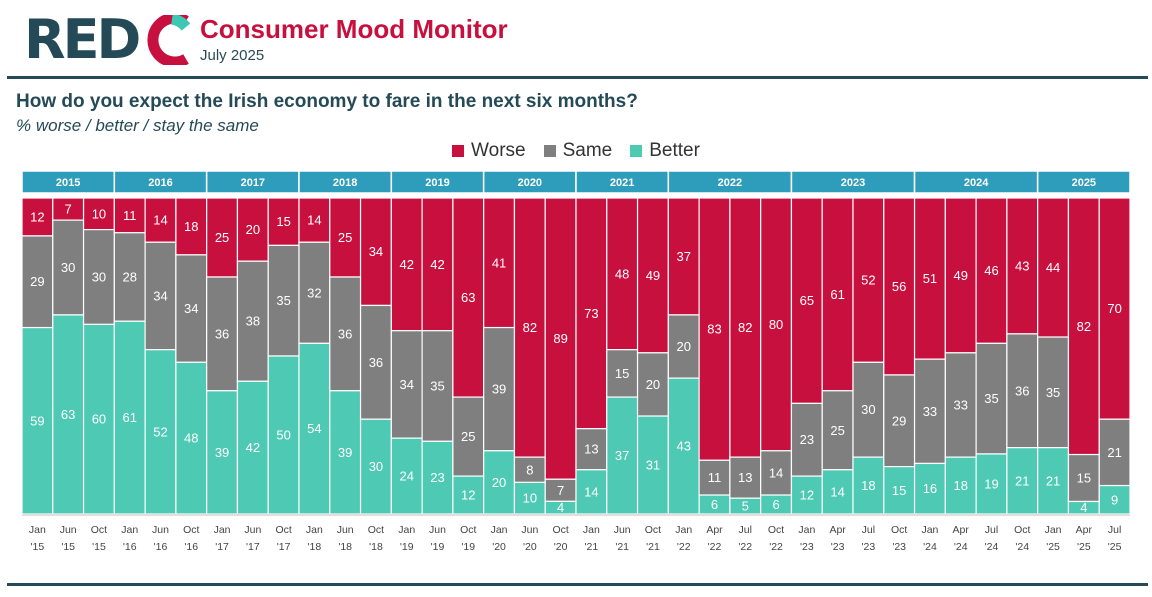 The width and height of the screenshot is (1152, 597). I want to click on x-tick-year: '19, so click(468, 547).